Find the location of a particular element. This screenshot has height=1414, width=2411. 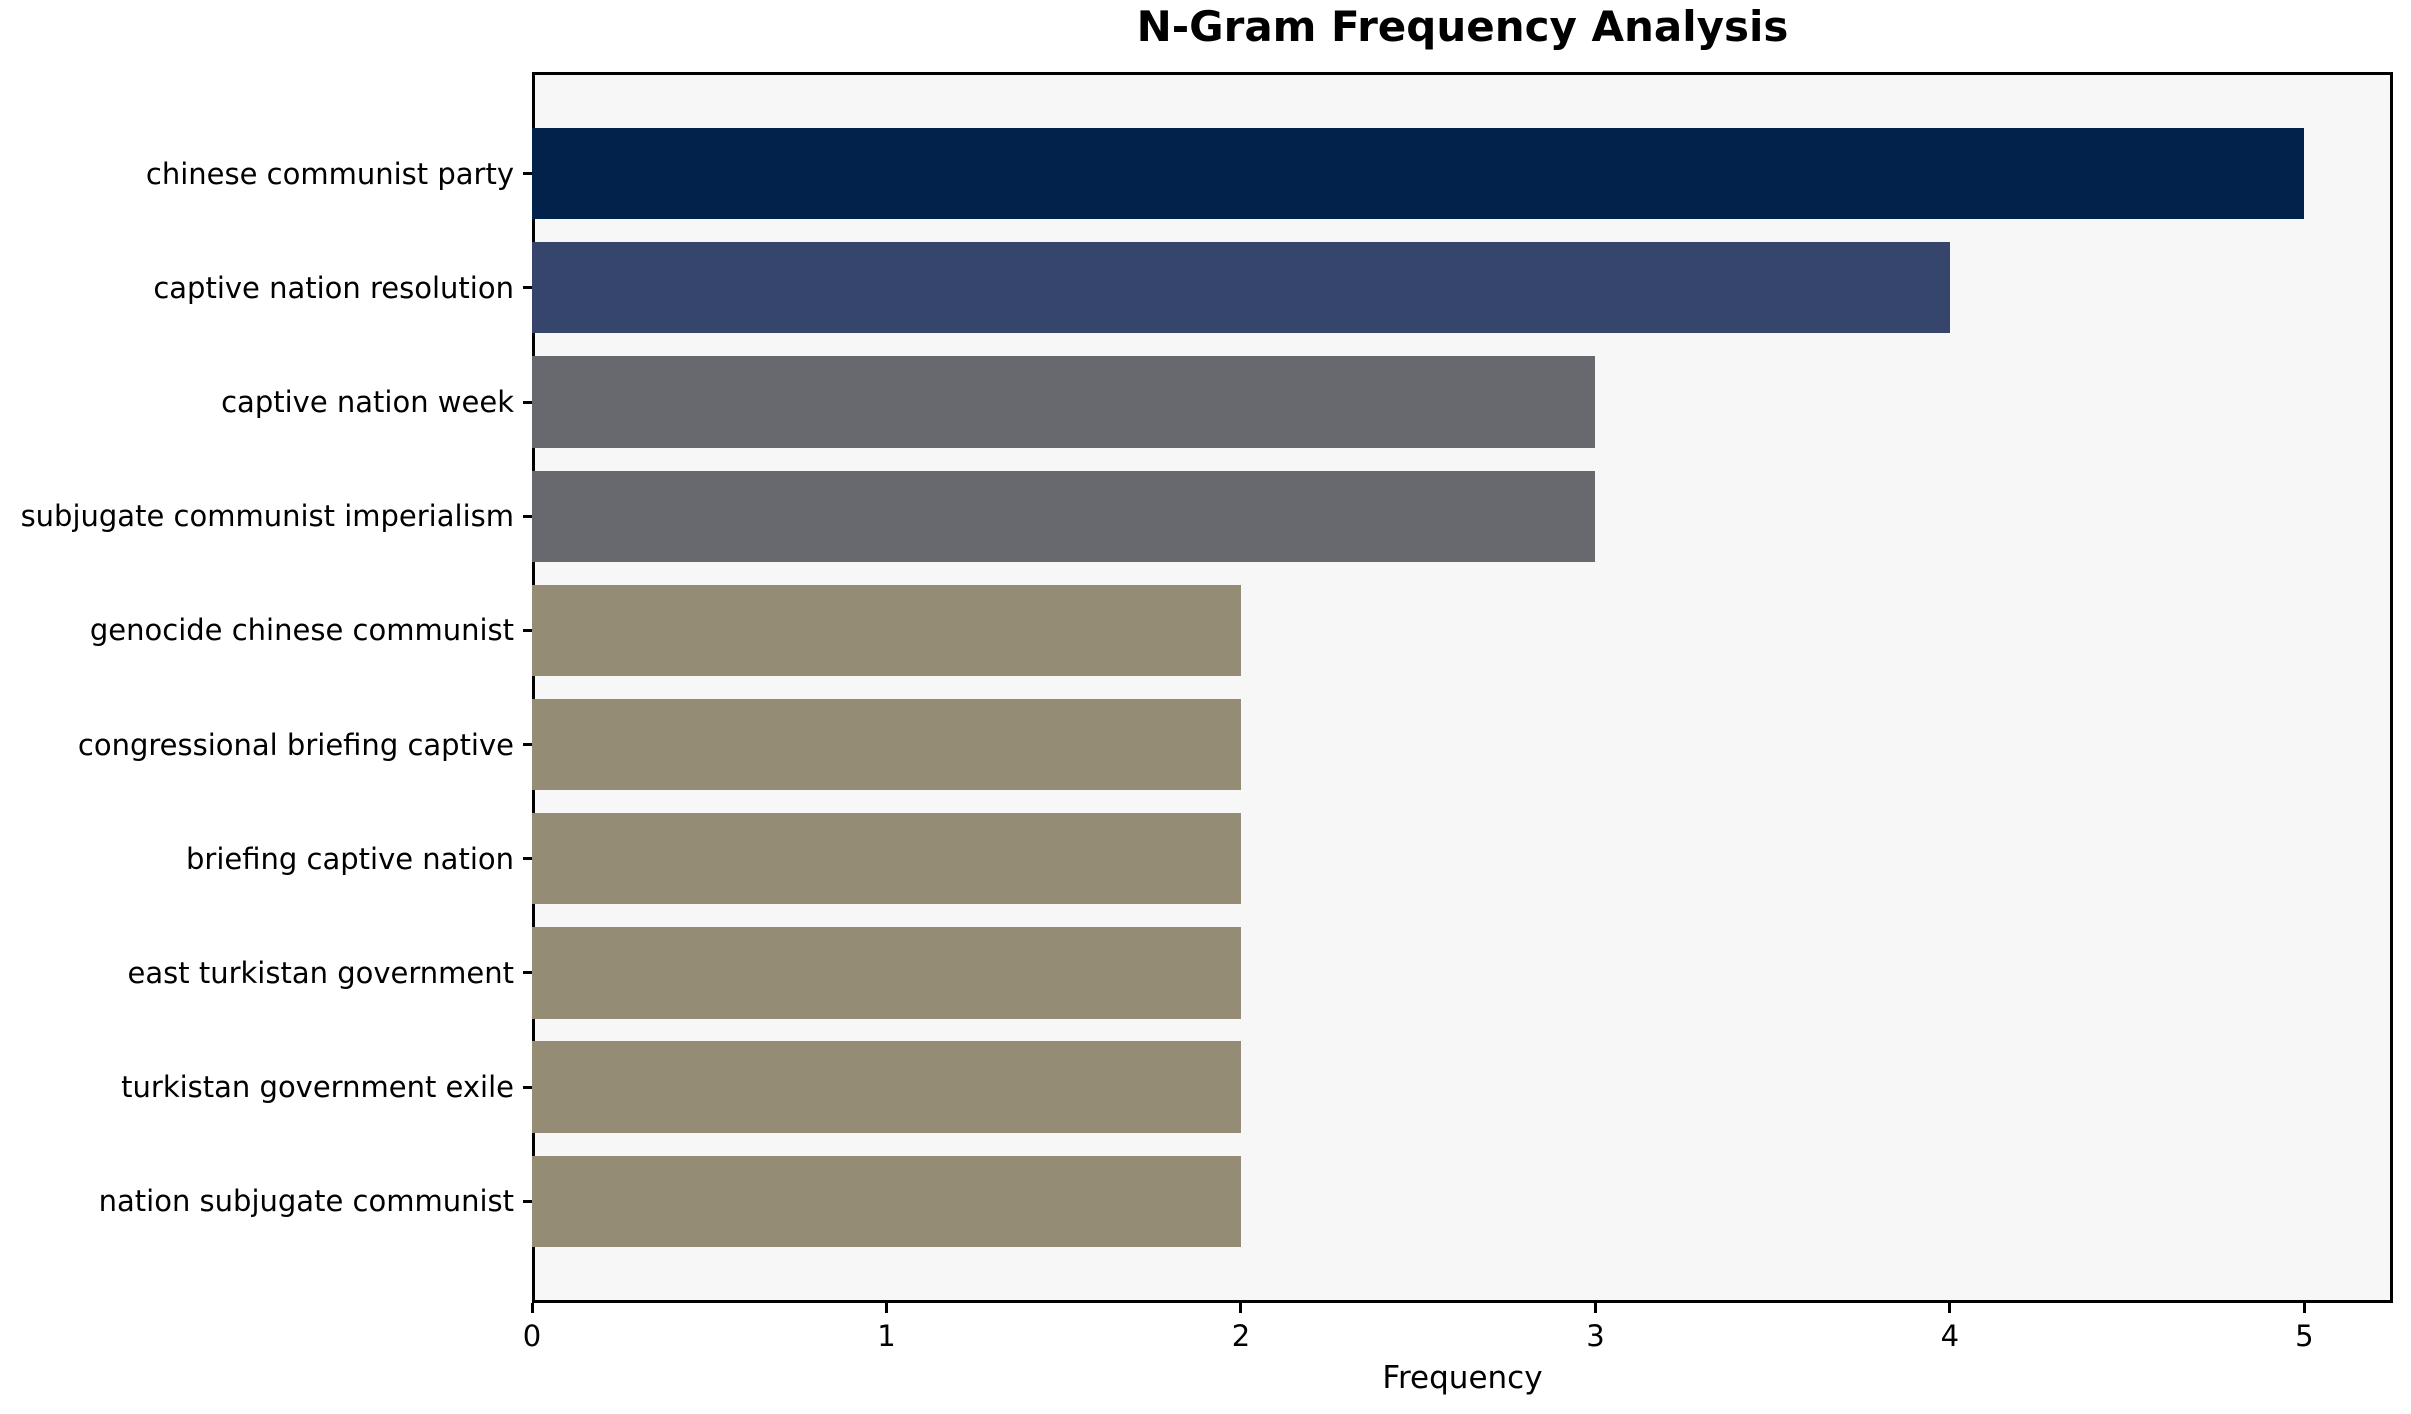

y-tick-label: briefing captive nation is located at coordinates (350, 858).